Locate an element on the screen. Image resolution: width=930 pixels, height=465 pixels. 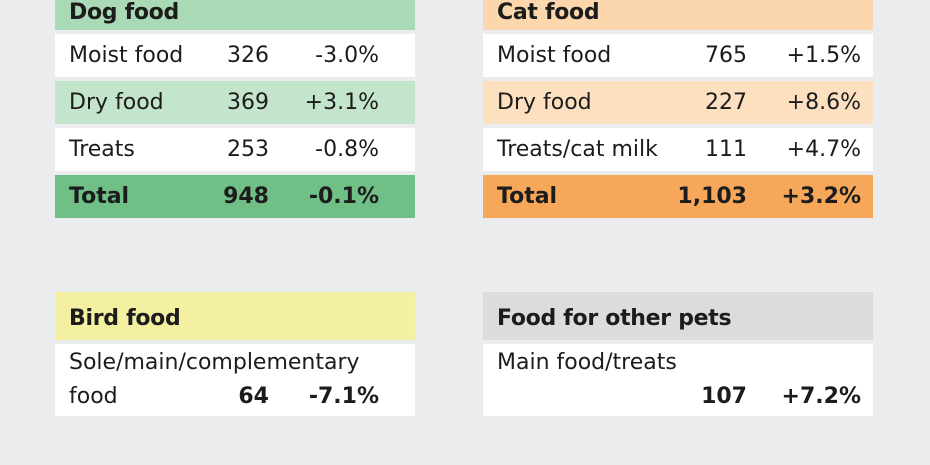
row-change: -0.1% is located at coordinates (343, 196).